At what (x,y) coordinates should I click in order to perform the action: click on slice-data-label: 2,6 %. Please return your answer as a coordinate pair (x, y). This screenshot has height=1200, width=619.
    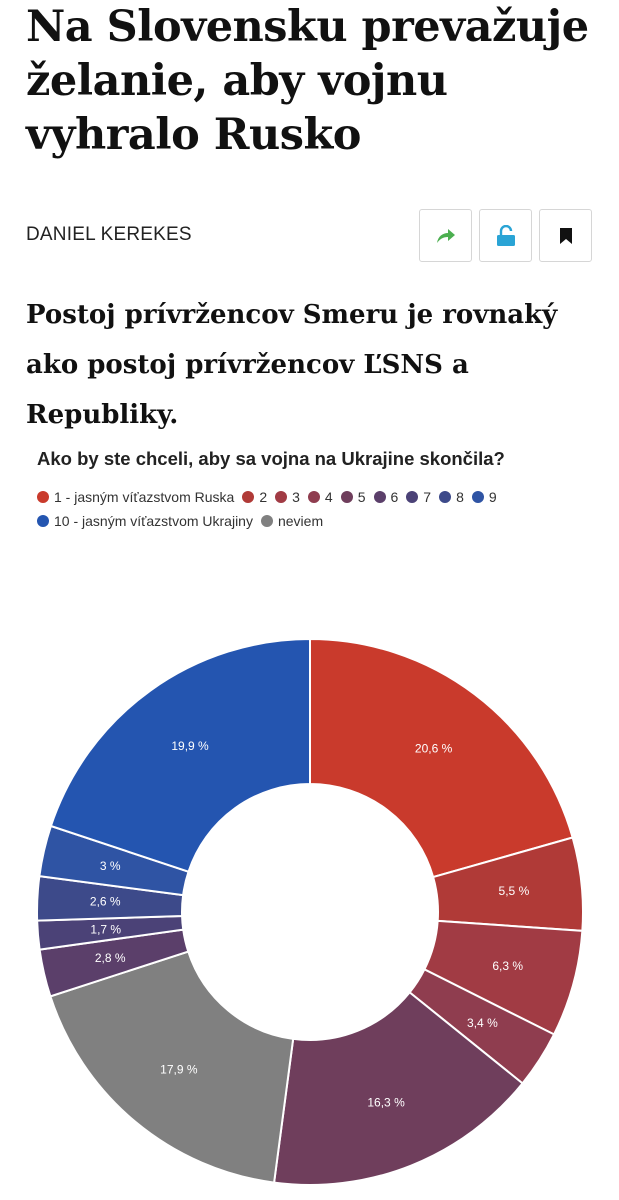
    Looking at the image, I should click on (105, 902).